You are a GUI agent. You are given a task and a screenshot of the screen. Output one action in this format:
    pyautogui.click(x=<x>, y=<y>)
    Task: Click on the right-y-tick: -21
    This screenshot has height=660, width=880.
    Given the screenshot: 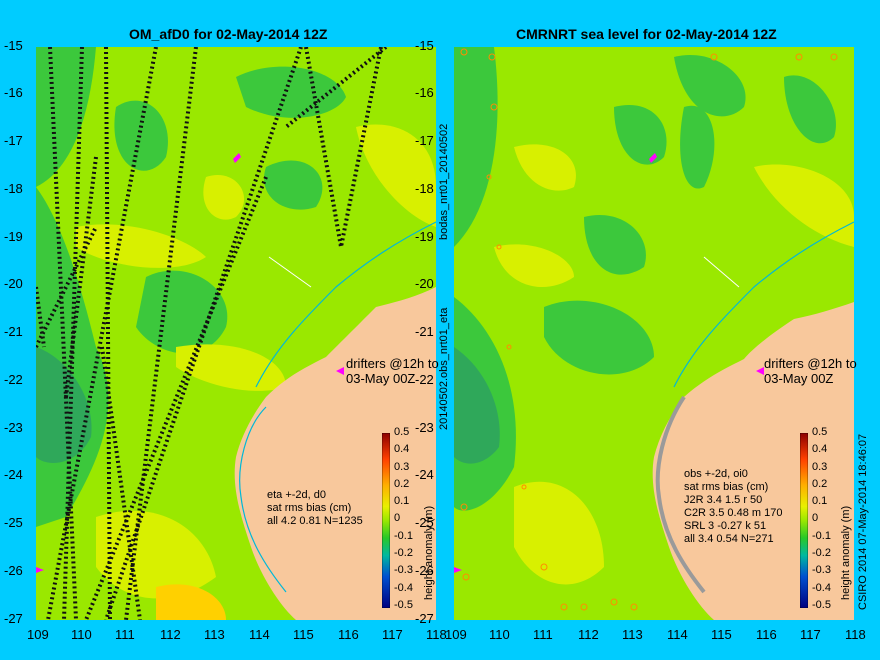 What is the action you would take?
    pyautogui.click(x=424, y=331)
    